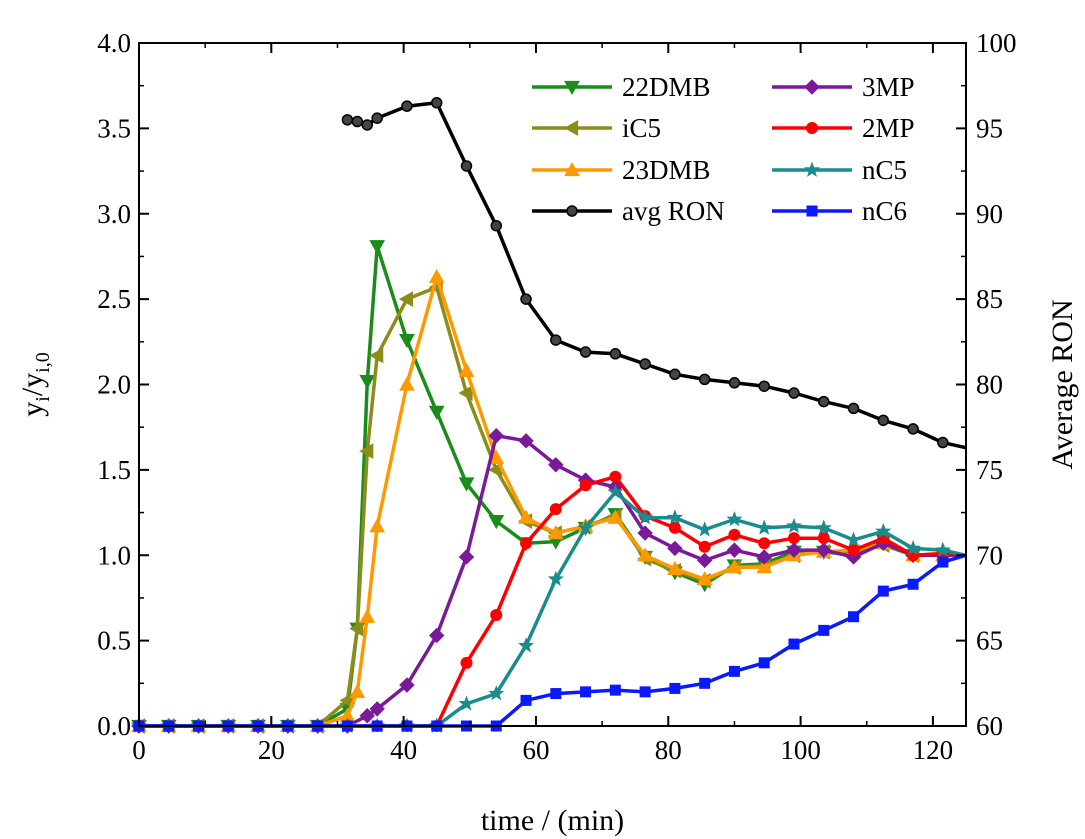 This screenshot has height=839, width=1085. I want to click on y-tick-label: 3.0, so click(114, 214).